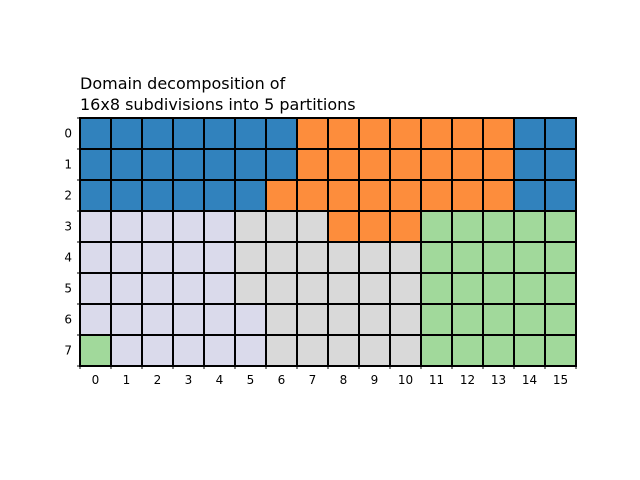  Describe the element at coordinates (96, 380) in the screenshot. I see `x-tick-label: 0` at that location.